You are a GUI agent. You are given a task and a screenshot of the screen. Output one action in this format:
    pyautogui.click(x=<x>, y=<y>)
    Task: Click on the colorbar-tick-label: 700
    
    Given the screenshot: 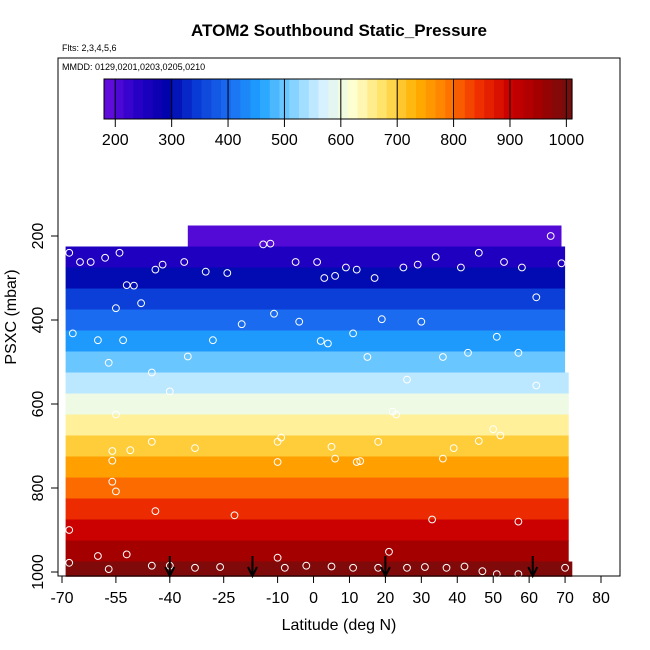 What is the action you would take?
    pyautogui.click(x=397, y=140)
    